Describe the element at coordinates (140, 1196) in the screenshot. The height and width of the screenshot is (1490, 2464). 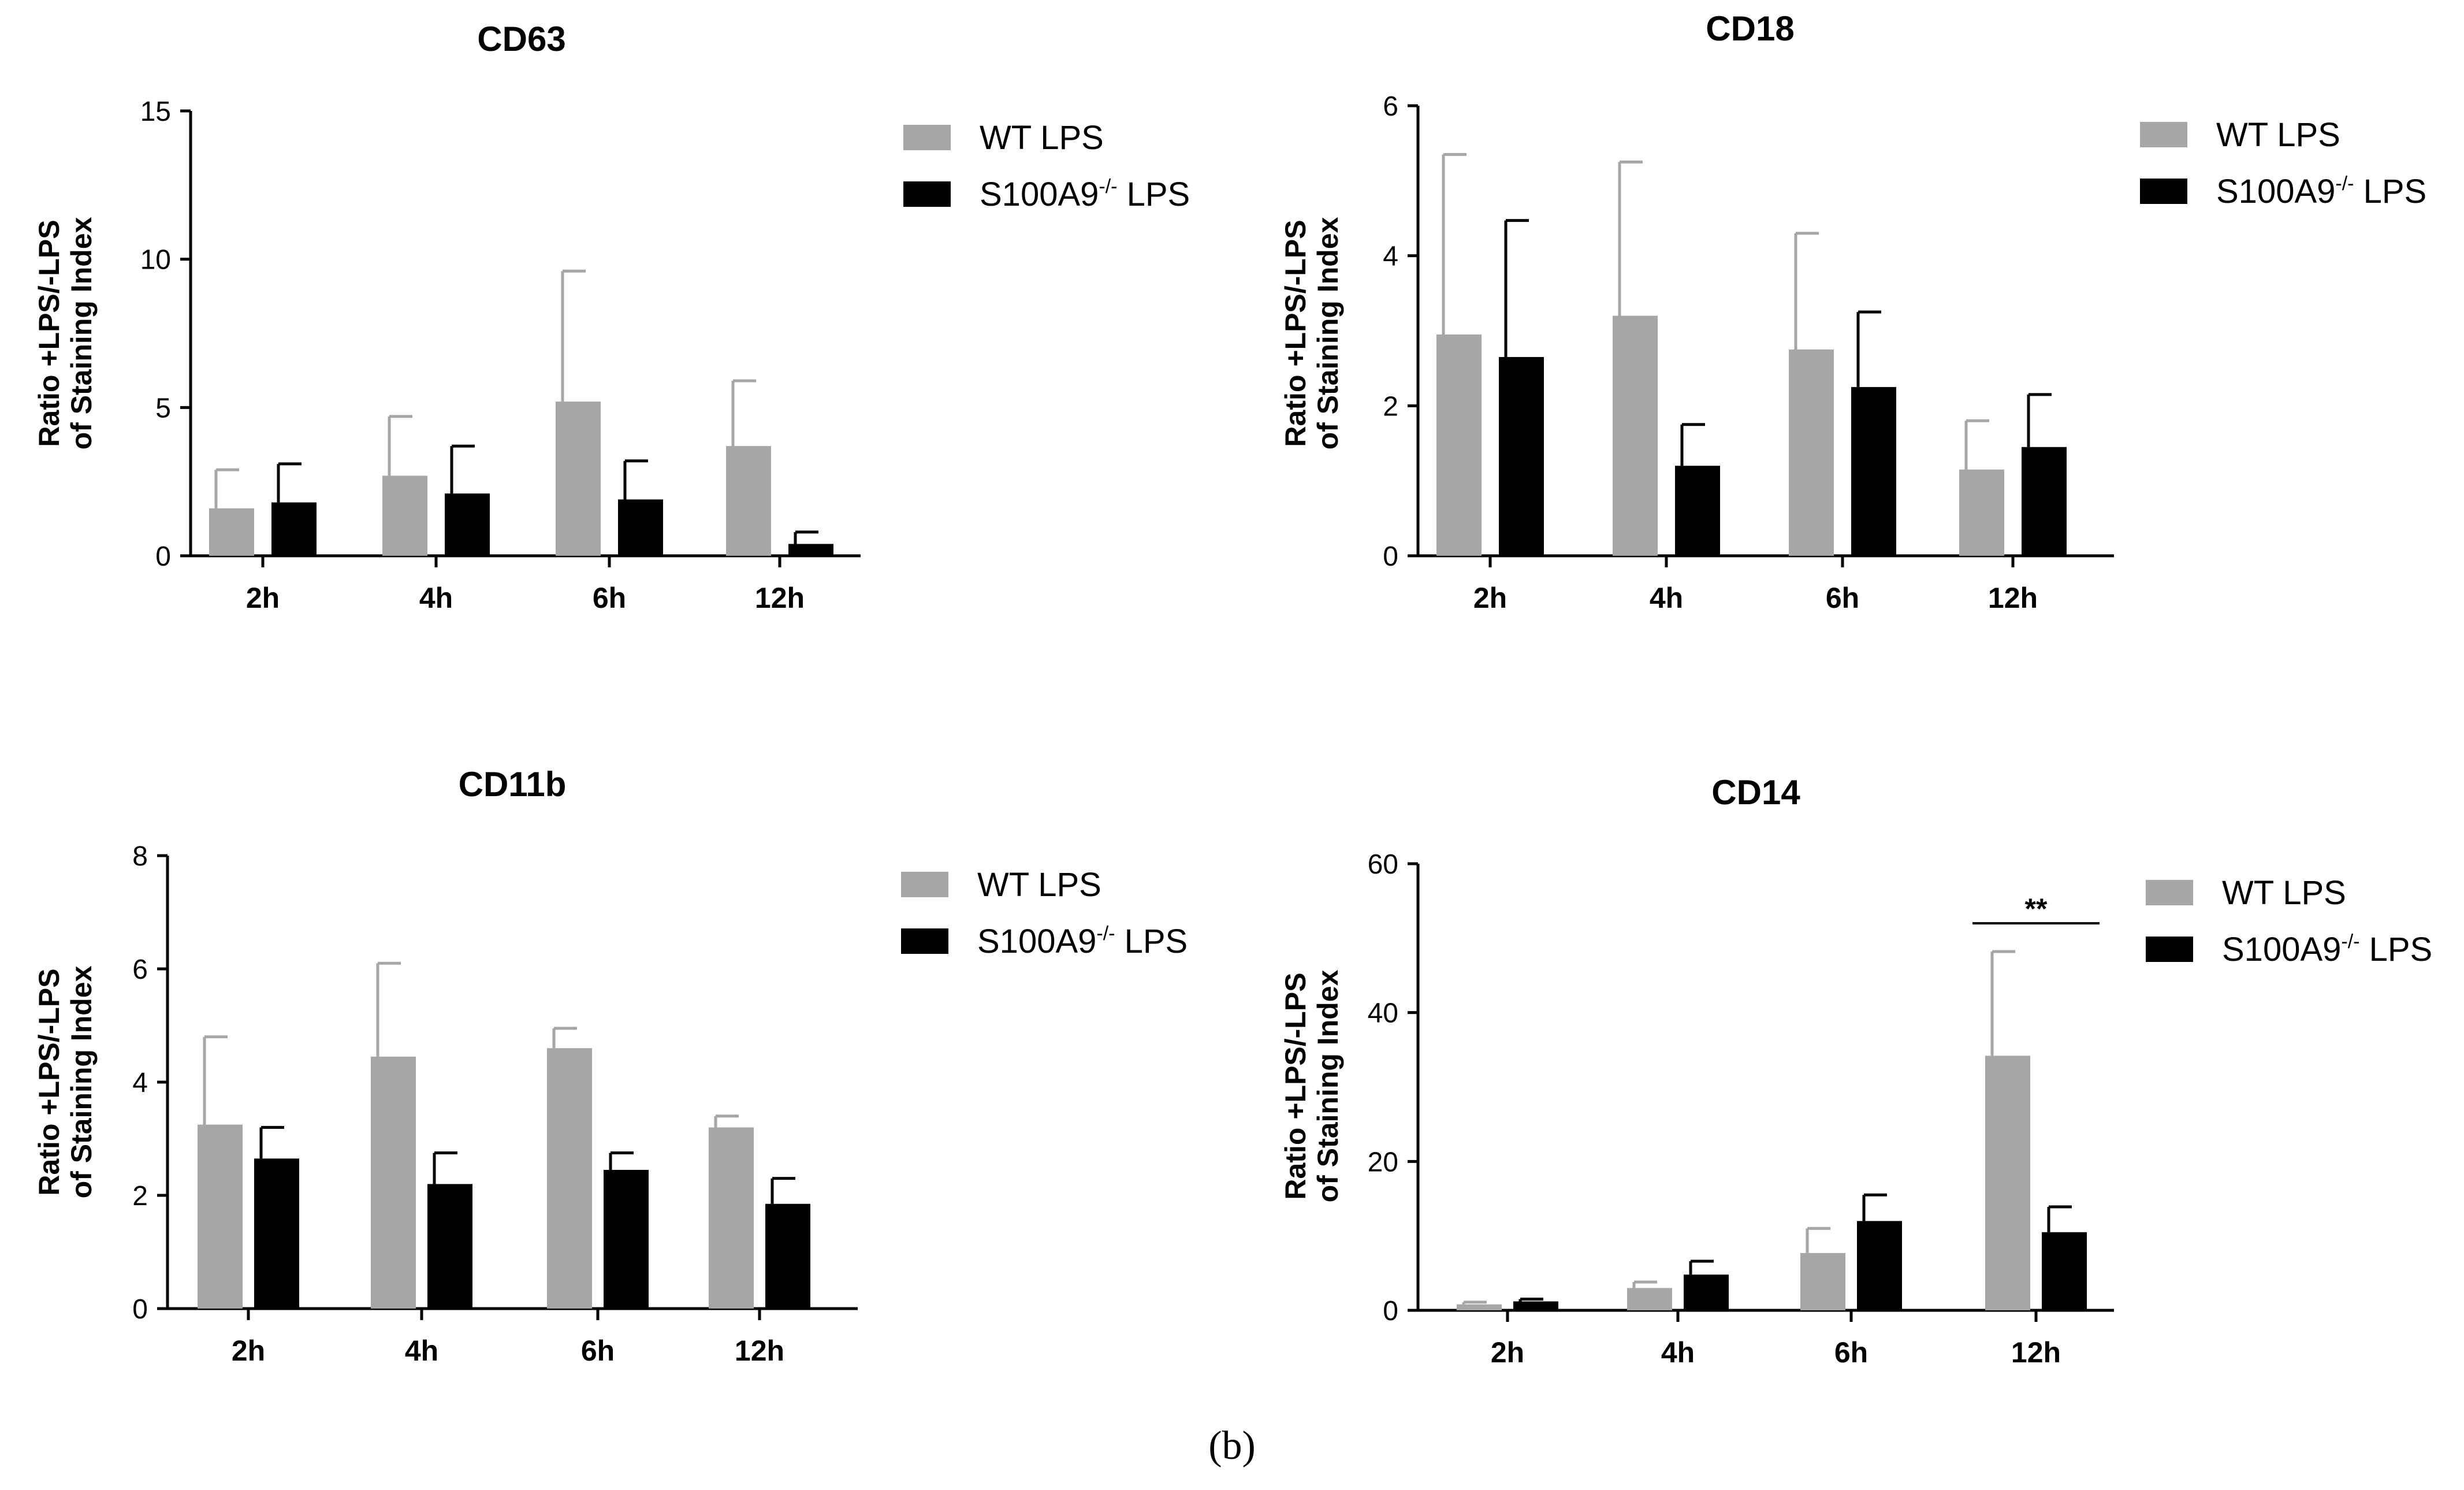
I see `y-tick-label: 2` at that location.